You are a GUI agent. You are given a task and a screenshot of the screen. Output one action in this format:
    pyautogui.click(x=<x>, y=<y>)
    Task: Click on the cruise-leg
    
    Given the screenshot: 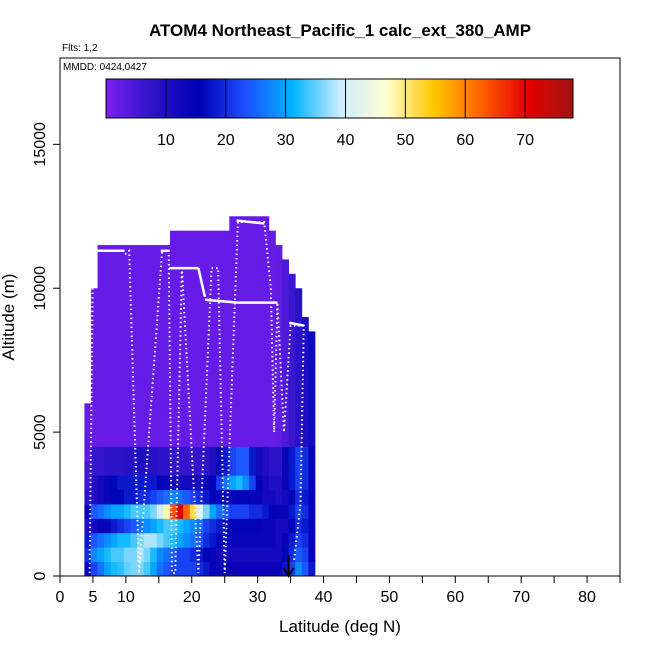 What is the action you would take?
    pyautogui.click(x=202, y=282)
    